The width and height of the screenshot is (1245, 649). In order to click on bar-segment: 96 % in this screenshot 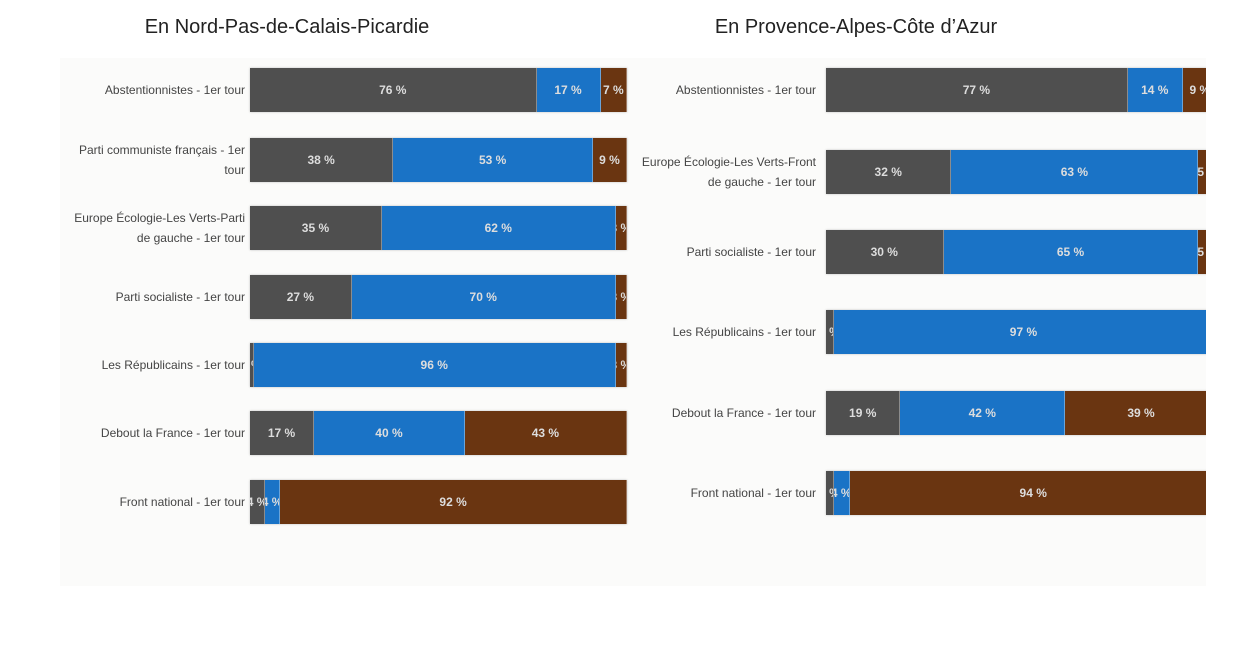, I will do `click(434, 365)`.